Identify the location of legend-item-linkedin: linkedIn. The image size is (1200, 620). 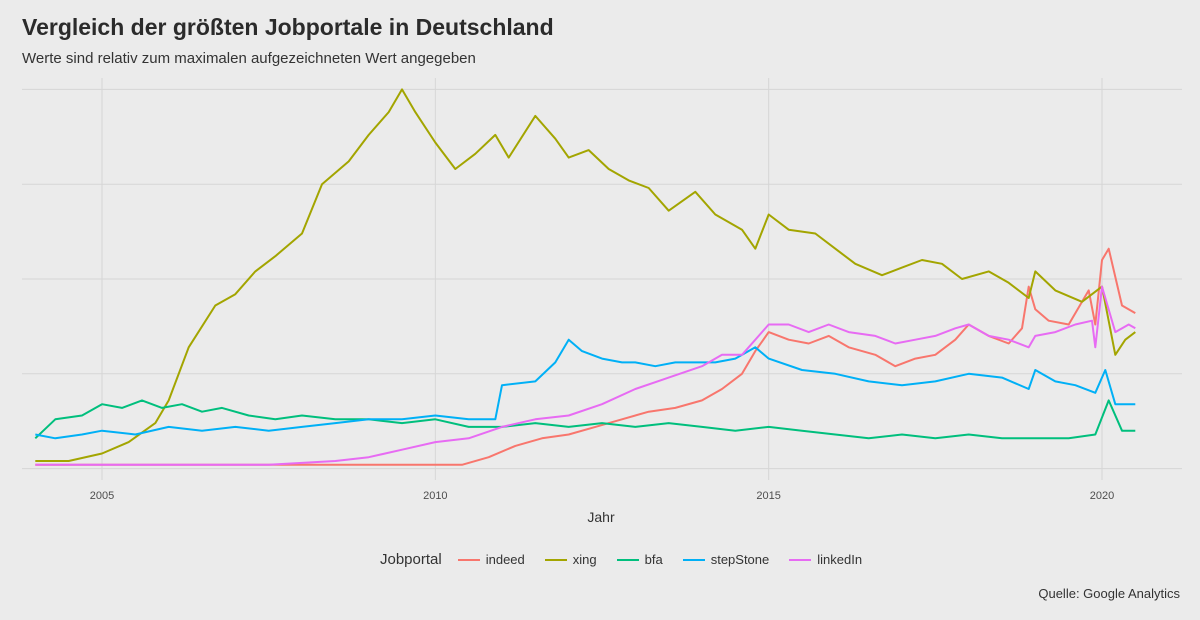
(825, 559).